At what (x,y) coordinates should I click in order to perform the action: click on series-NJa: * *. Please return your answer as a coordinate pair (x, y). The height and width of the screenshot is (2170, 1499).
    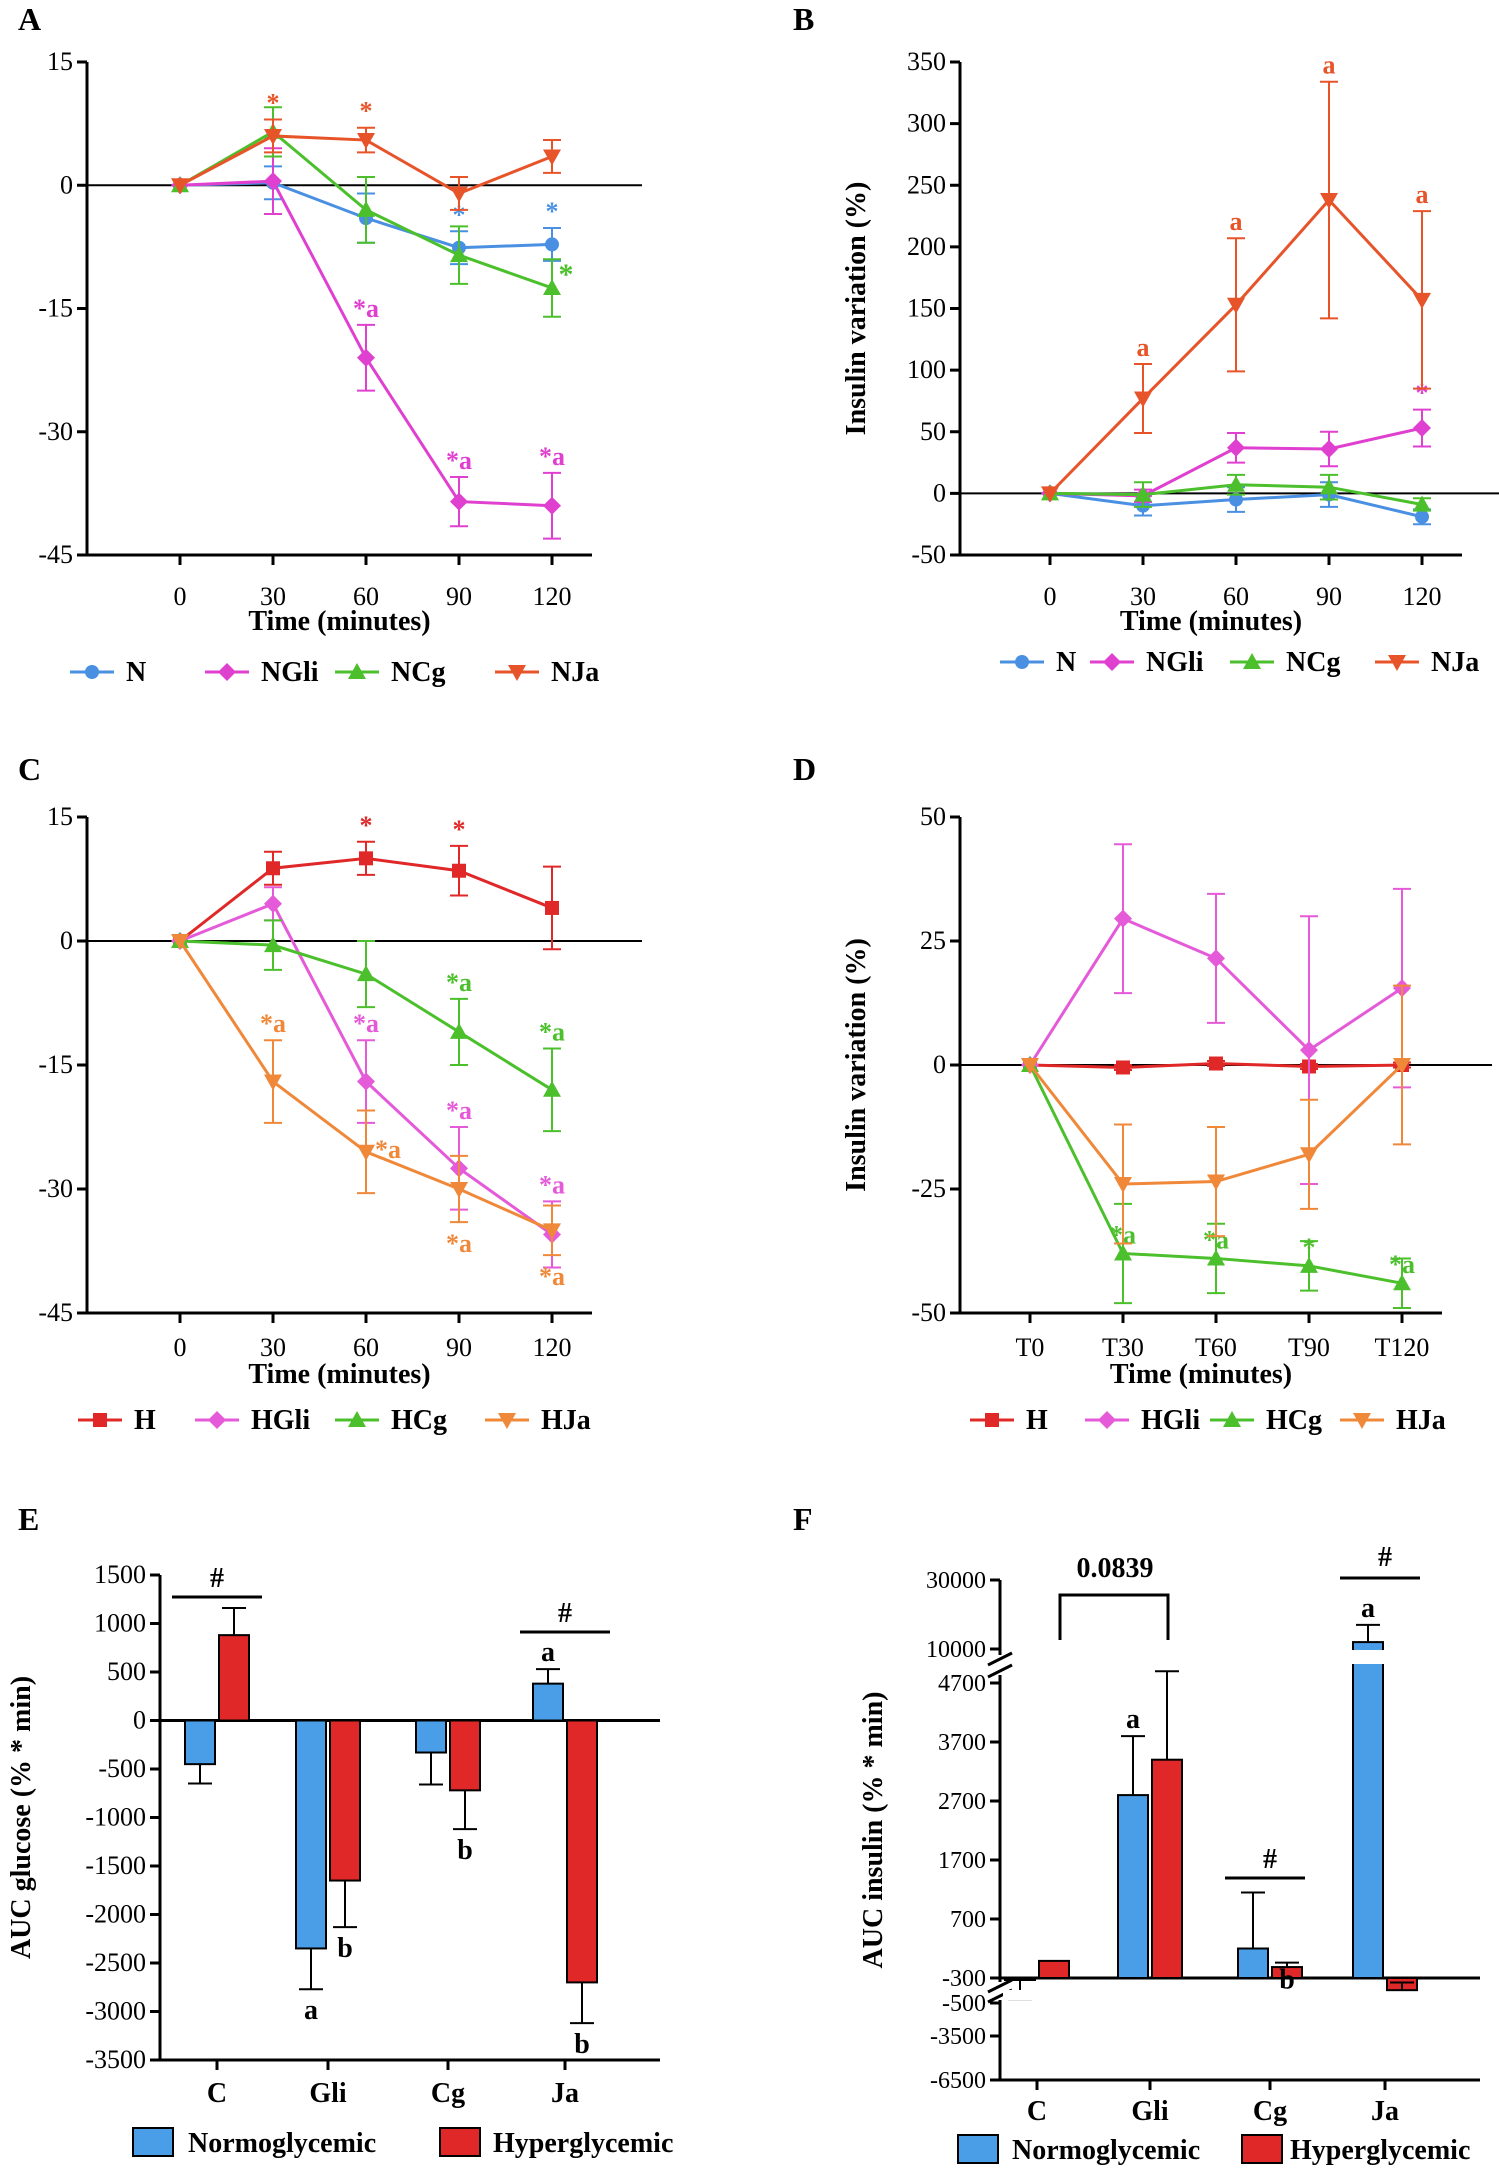
    Looking at the image, I should click on (366, 150).